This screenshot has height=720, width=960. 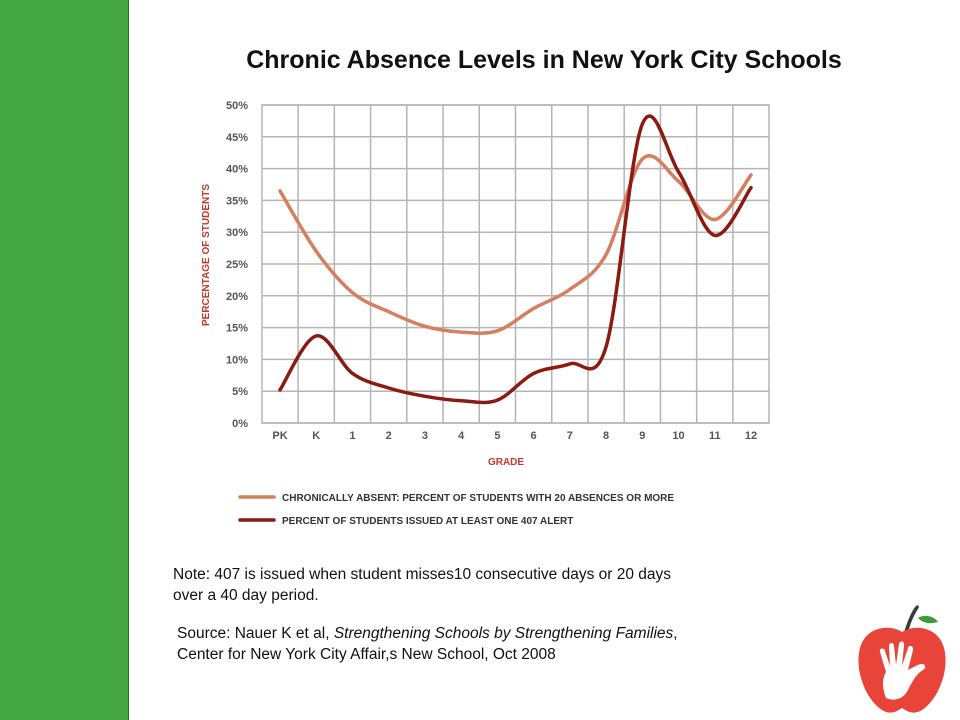 I want to click on x-tick-label: 8, so click(x=606, y=436).